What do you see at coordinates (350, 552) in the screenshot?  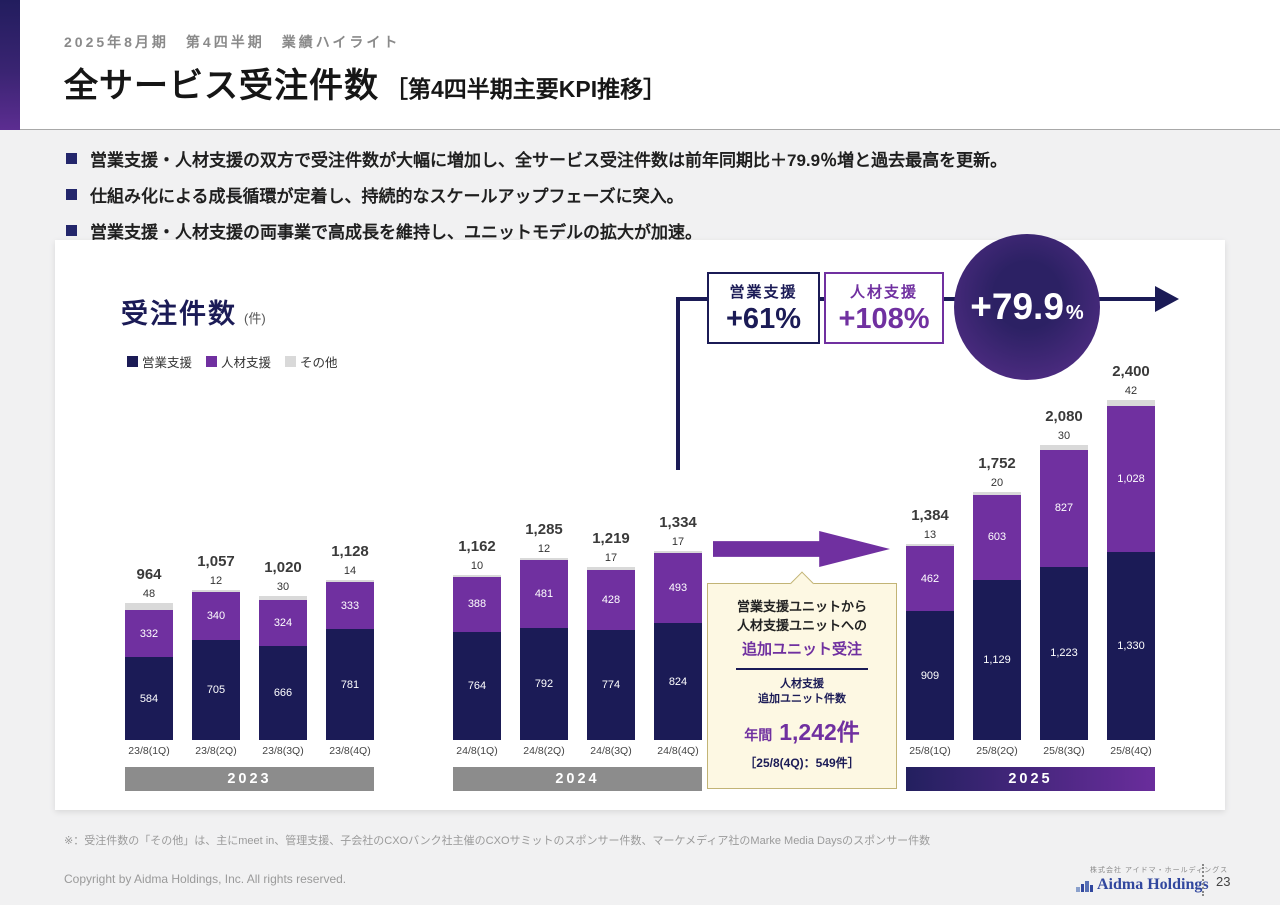 I see `bar-total-label: 1,128` at bounding box center [350, 552].